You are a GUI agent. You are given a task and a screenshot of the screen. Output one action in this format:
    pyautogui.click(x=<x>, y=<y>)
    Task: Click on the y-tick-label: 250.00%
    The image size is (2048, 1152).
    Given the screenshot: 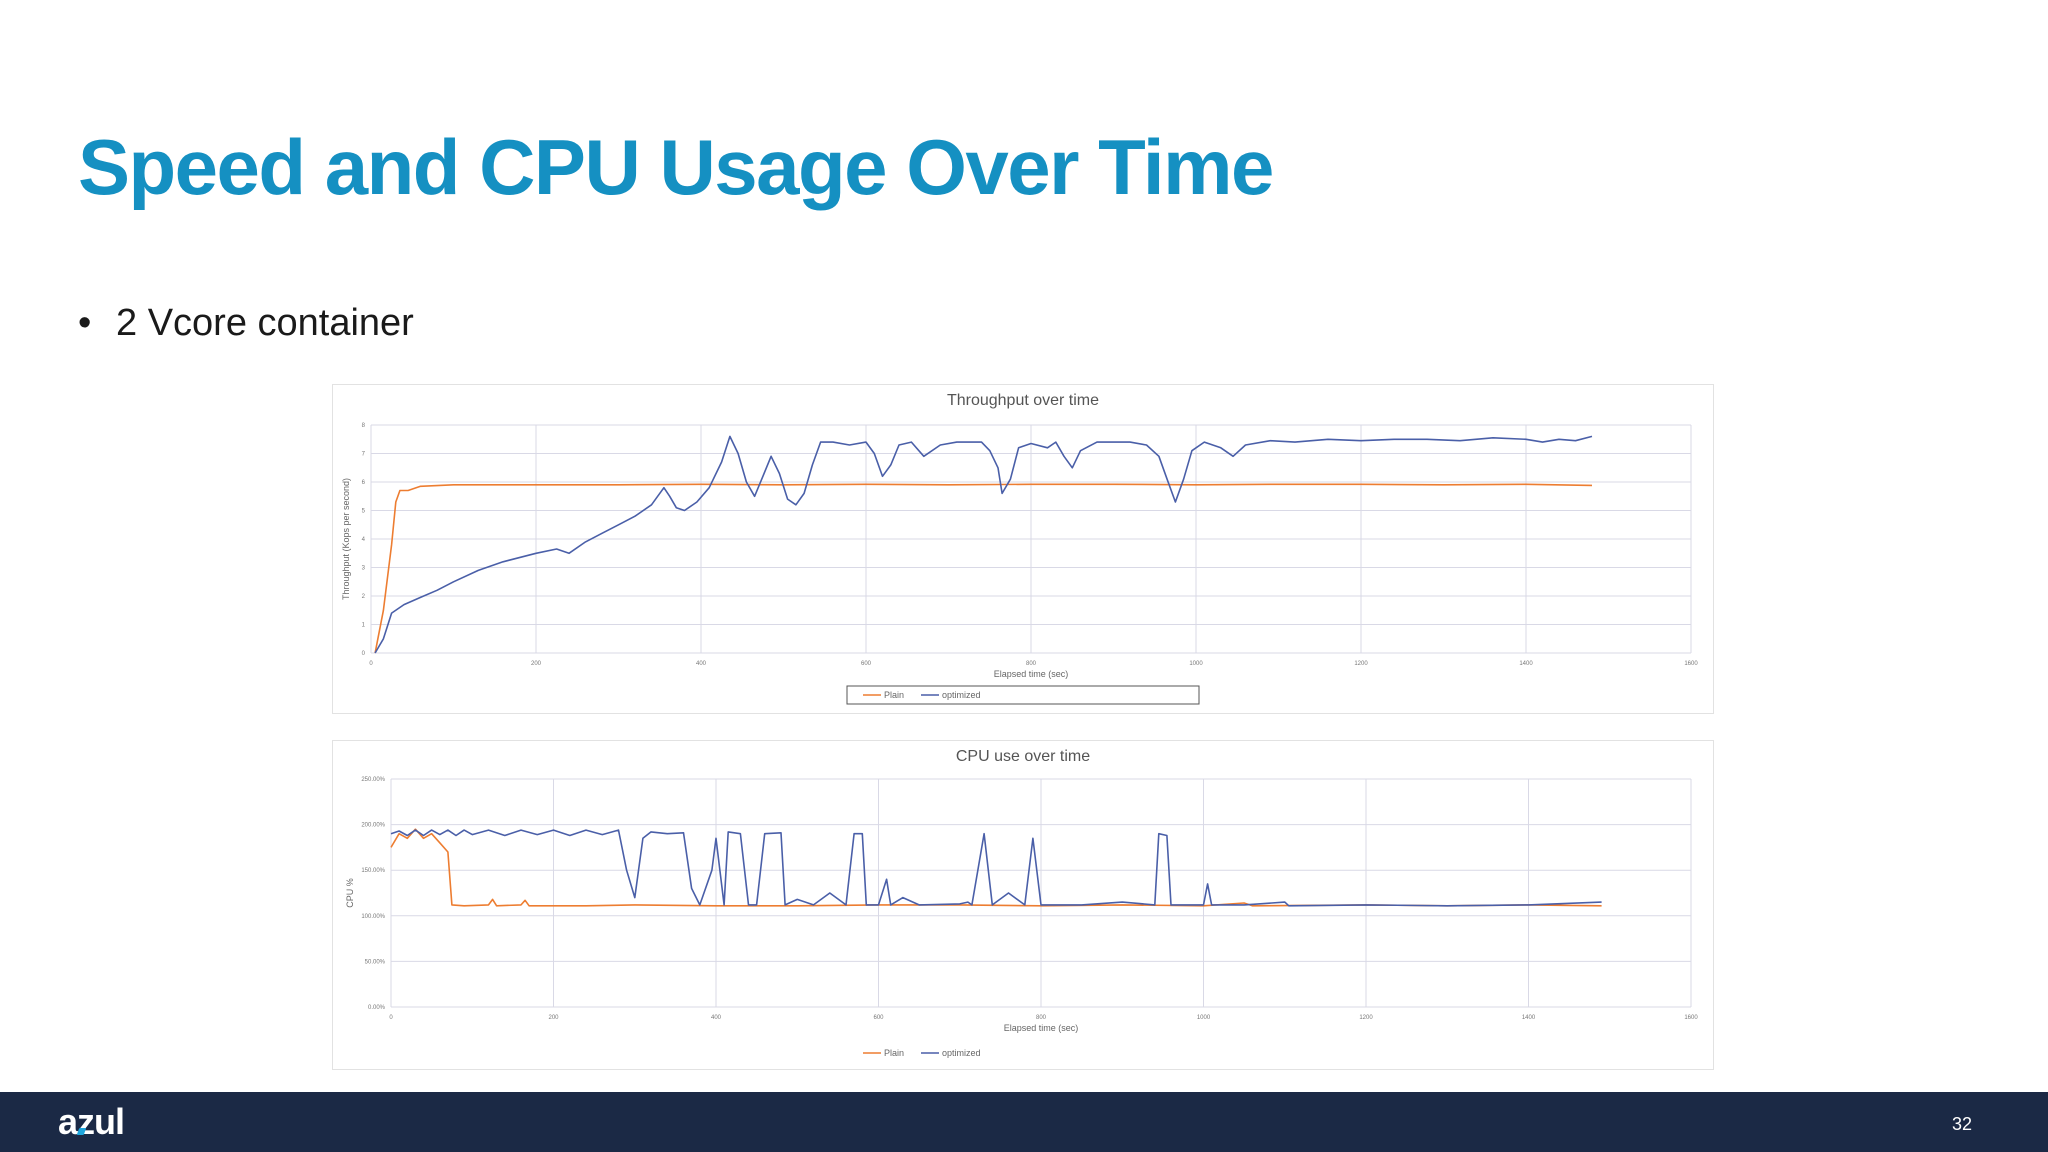 What is the action you would take?
    pyautogui.click(x=373, y=780)
    